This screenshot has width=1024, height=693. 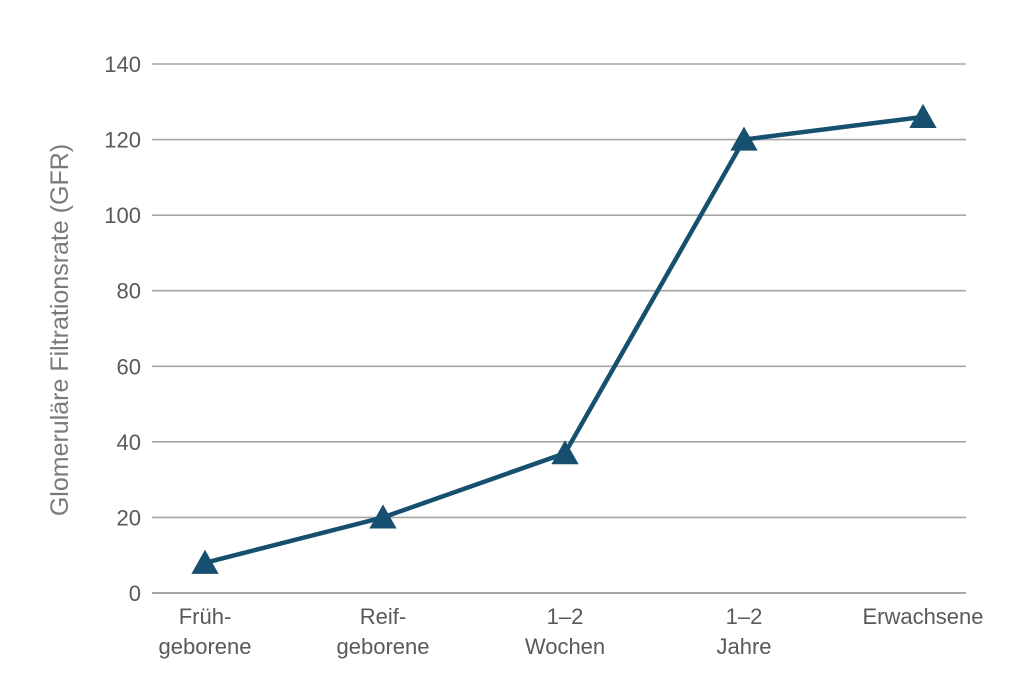 What do you see at coordinates (122, 329) in the screenshot?
I see `y-tick-labels: 0 20 40 60 80 100 120 140` at bounding box center [122, 329].